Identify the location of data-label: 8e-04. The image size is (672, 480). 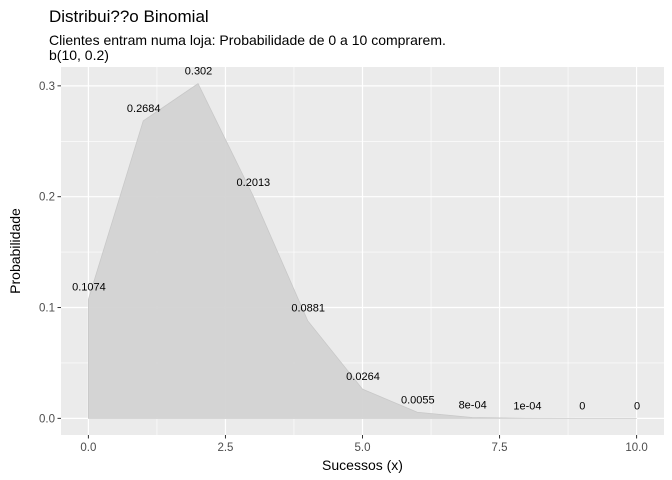
(473, 405).